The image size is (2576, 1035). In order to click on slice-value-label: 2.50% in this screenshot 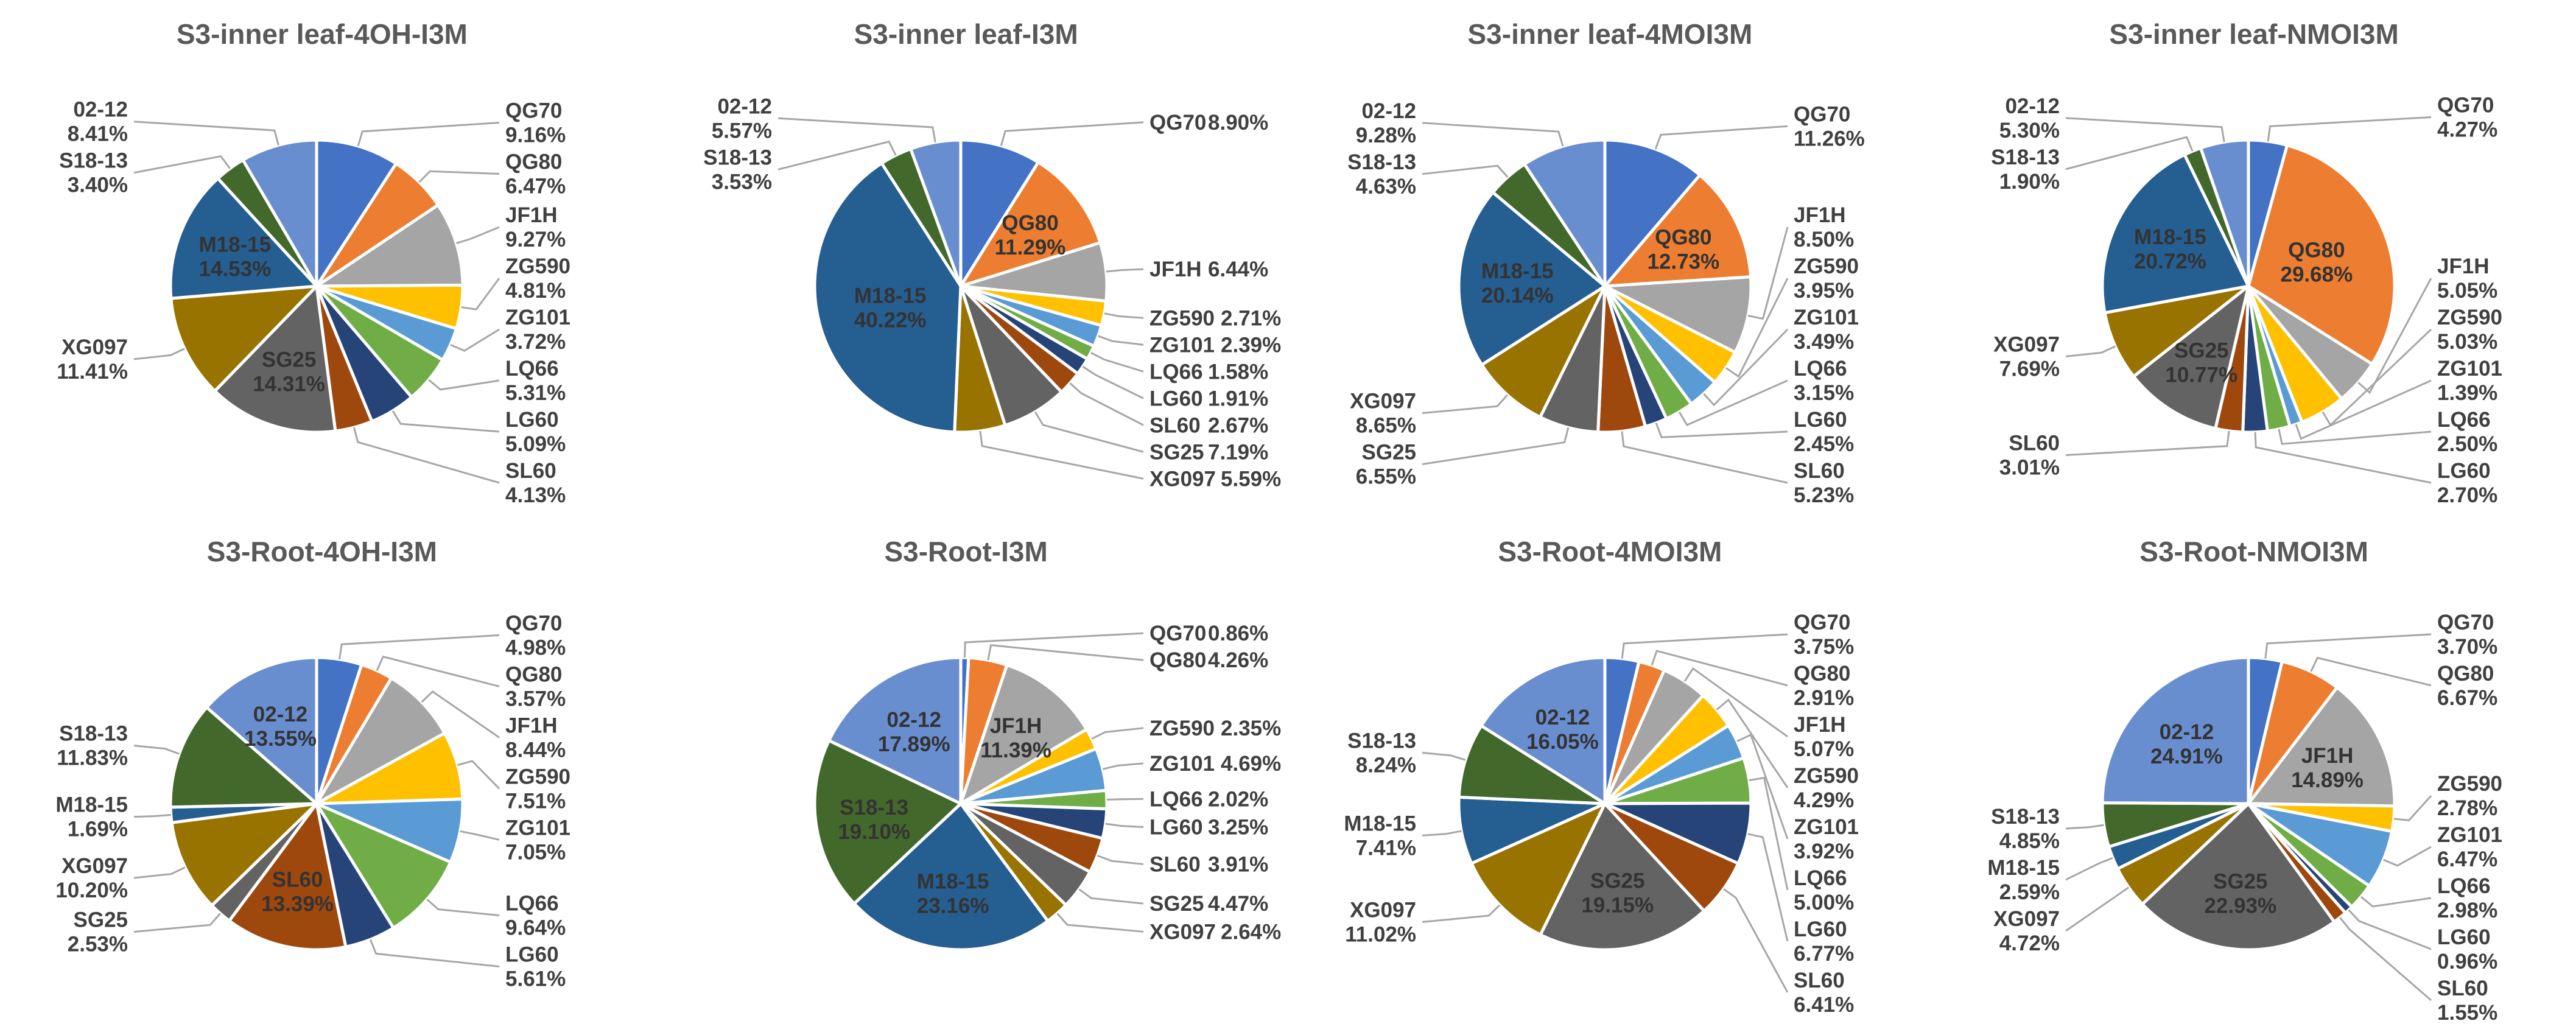, I will do `click(2467, 444)`.